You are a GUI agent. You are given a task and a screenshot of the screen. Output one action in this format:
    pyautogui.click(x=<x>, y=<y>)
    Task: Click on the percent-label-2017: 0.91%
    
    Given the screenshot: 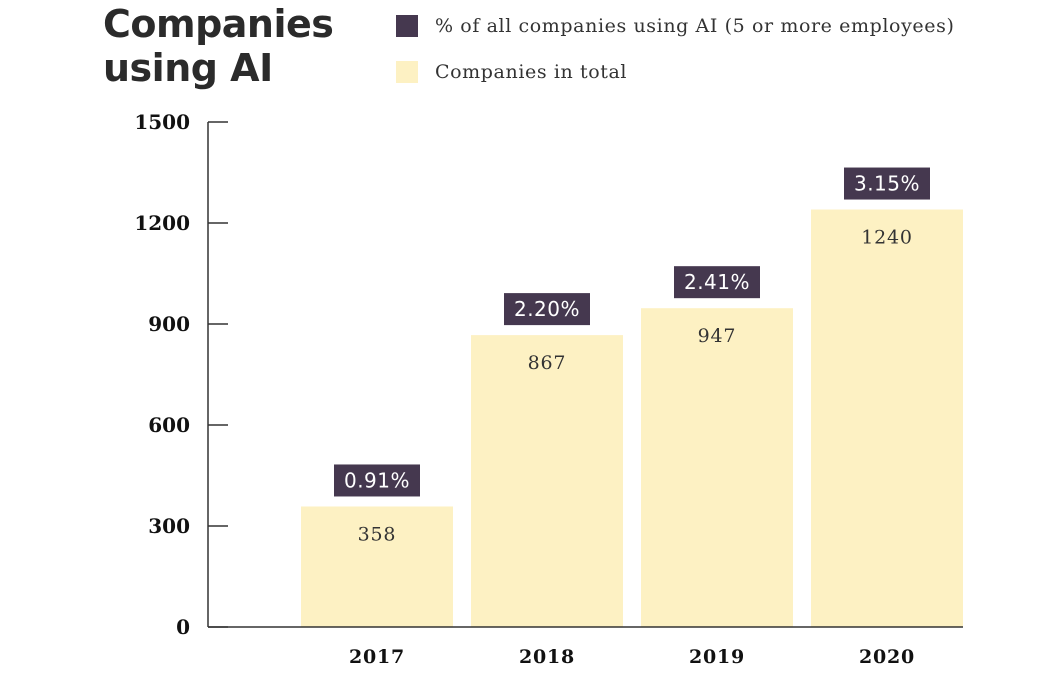 What is the action you would take?
    pyautogui.click(x=377, y=480)
    